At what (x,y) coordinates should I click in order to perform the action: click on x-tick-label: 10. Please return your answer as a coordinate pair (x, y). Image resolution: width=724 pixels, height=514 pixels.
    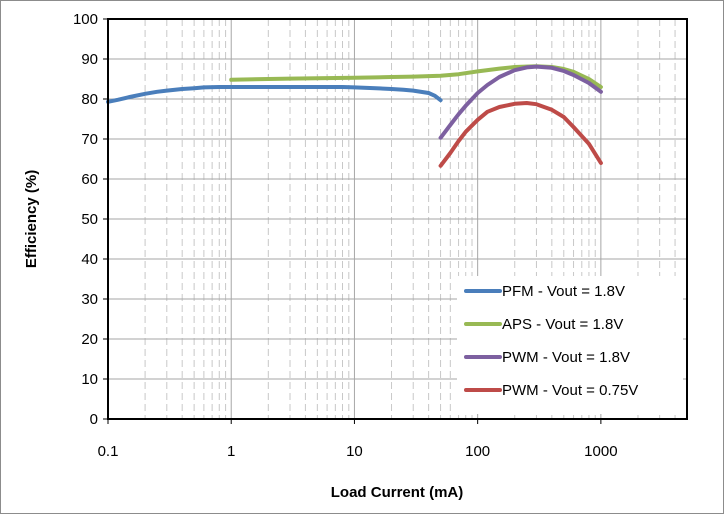
    Looking at the image, I should click on (354, 451).